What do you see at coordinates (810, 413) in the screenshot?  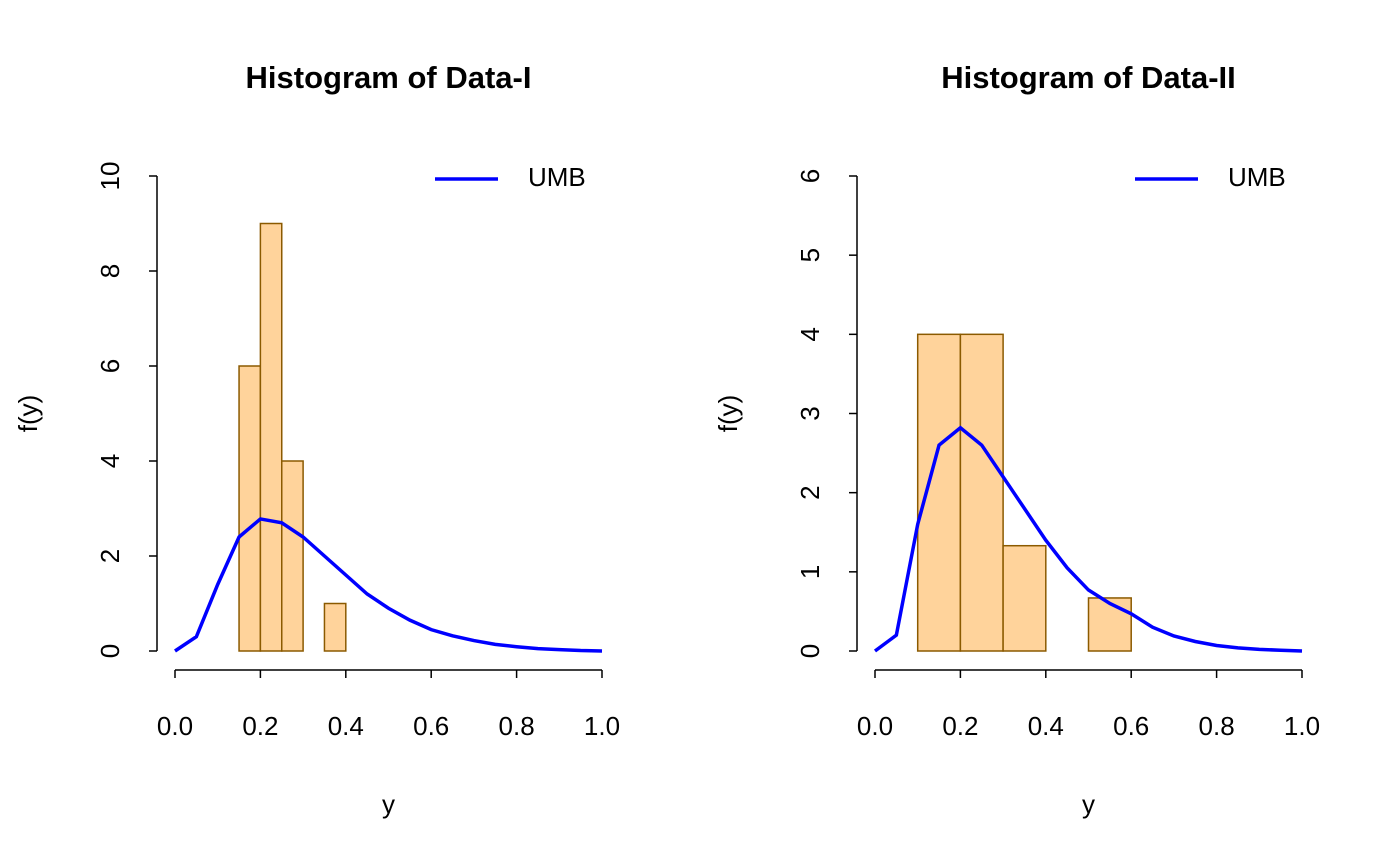 I see `y-tick-label: 3` at bounding box center [810, 413].